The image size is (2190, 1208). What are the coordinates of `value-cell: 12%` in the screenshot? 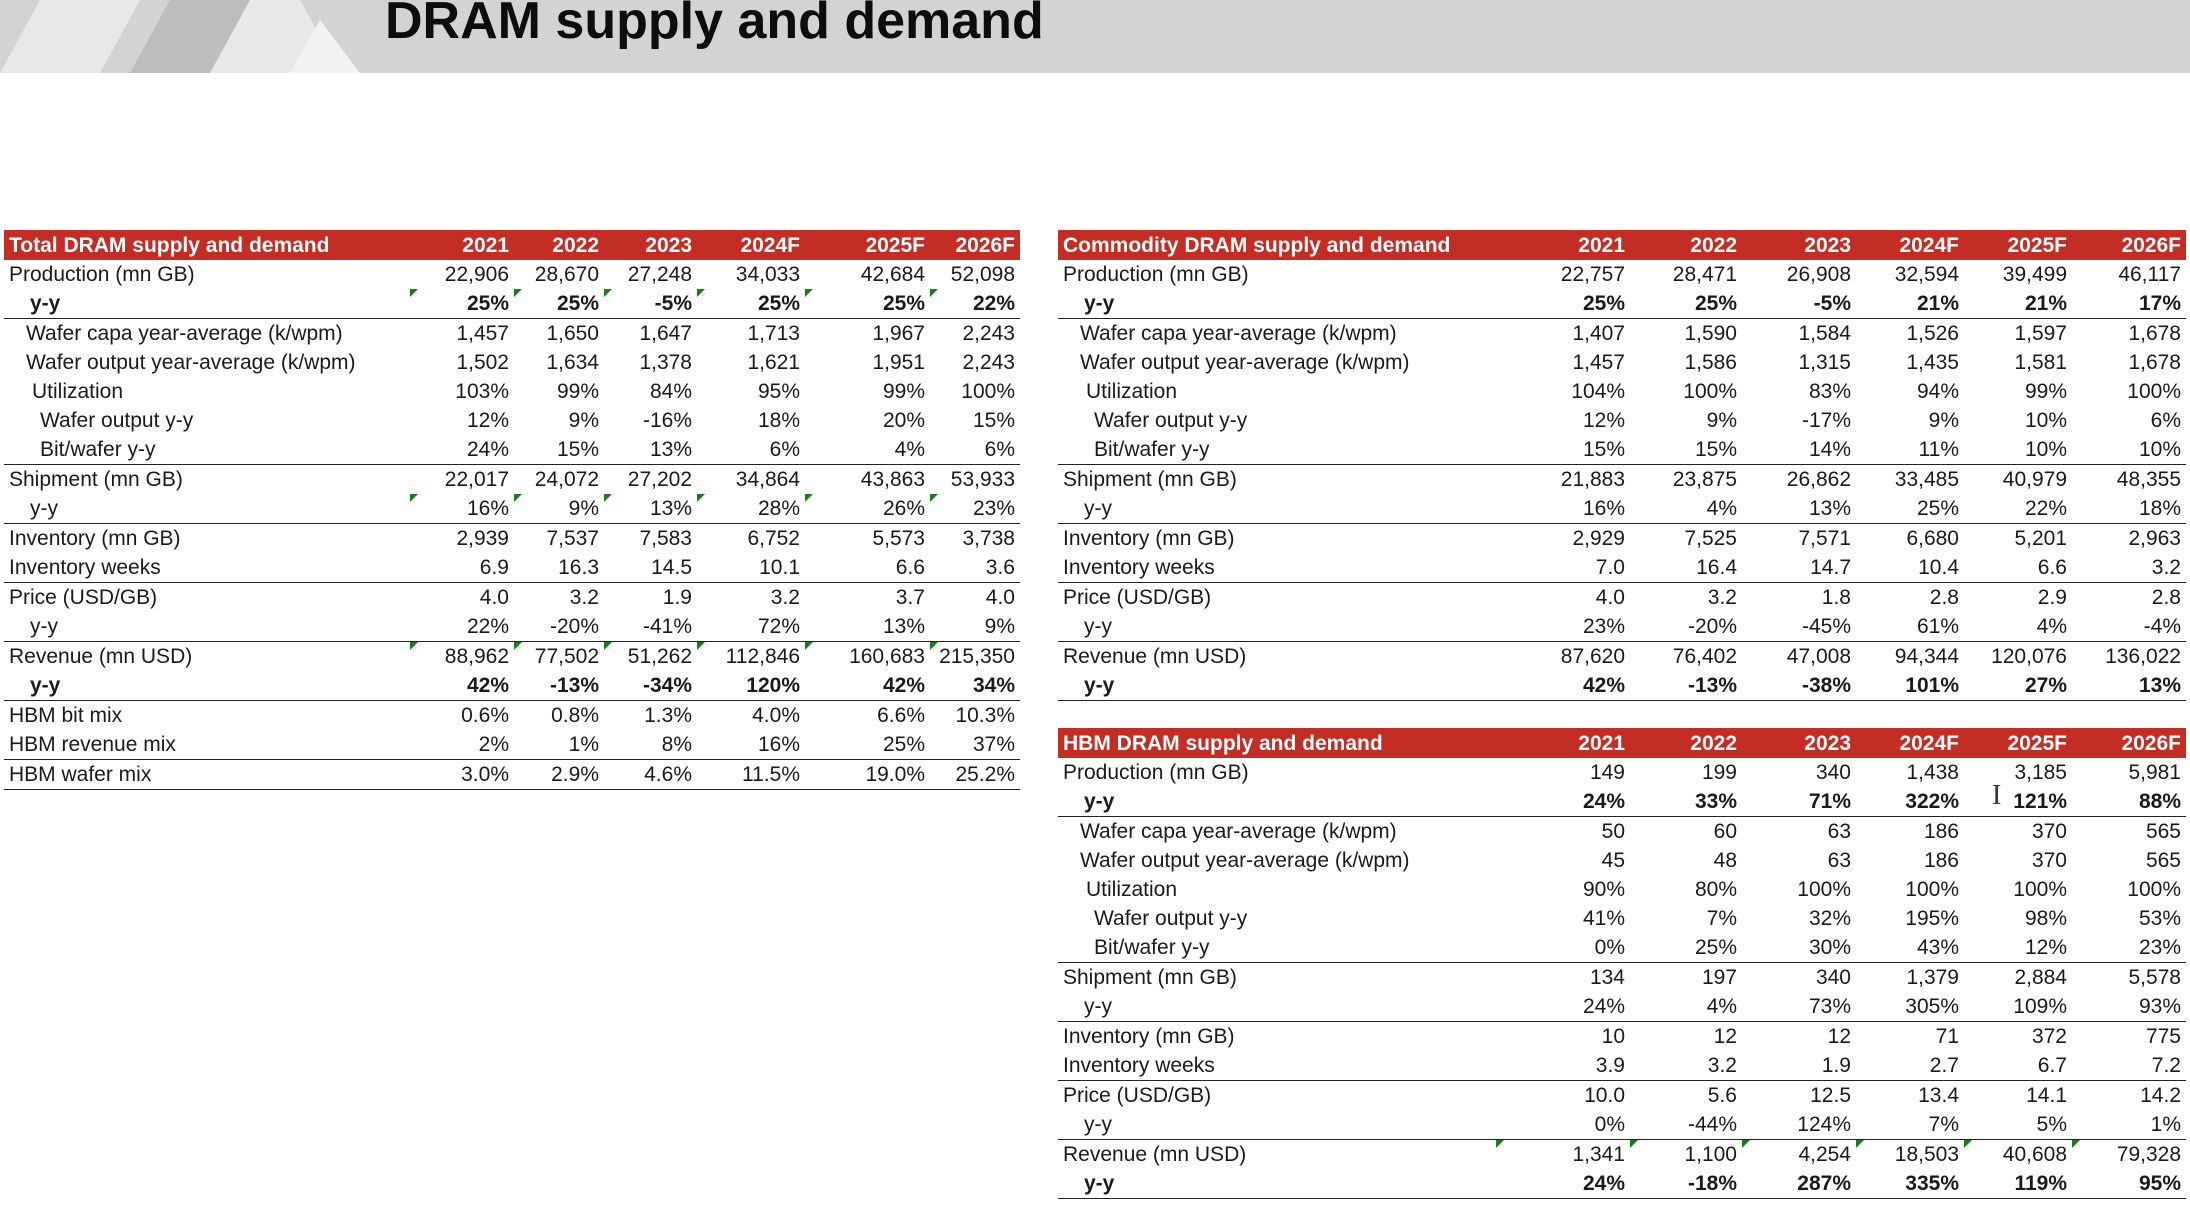 It's located at (487, 420).